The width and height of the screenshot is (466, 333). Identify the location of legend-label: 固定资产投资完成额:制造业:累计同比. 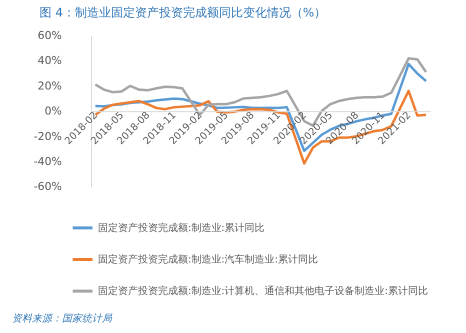
(181, 228).